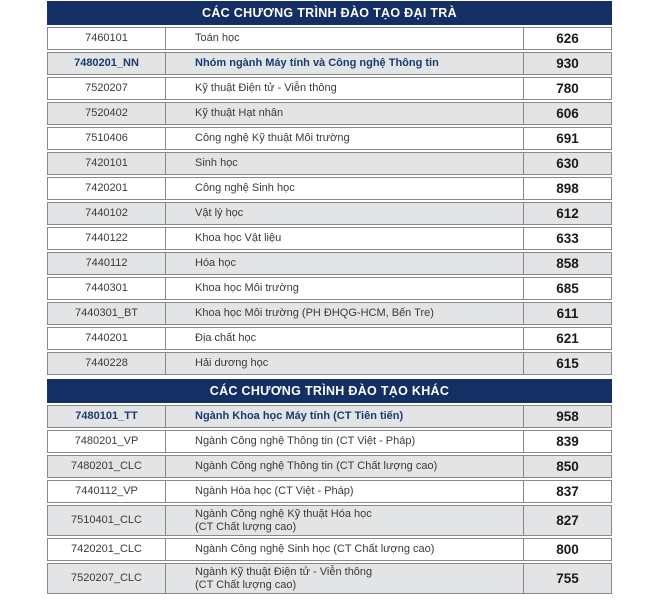 This screenshot has height=600, width=652. Describe the element at coordinates (107, 338) in the screenshot. I see `program-code-cell: 7440201` at that location.